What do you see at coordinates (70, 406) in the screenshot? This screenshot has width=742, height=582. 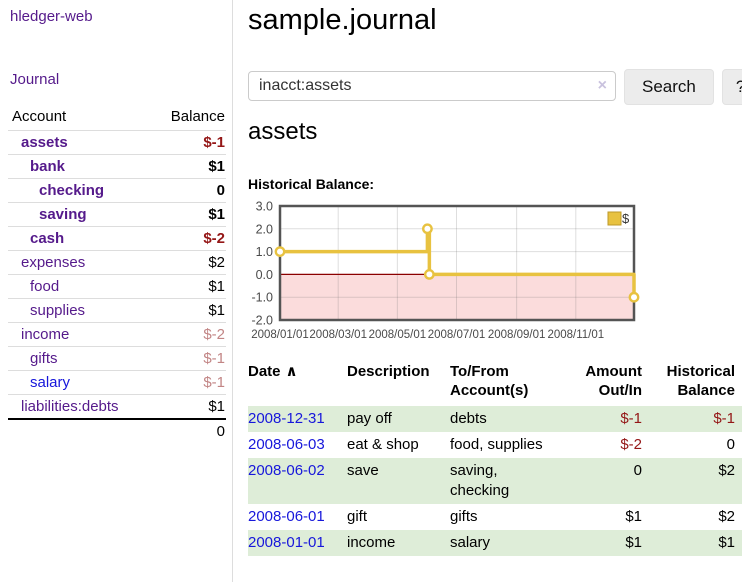 I see `account-link-liabilities-debts: liabilities:debts` at bounding box center [70, 406].